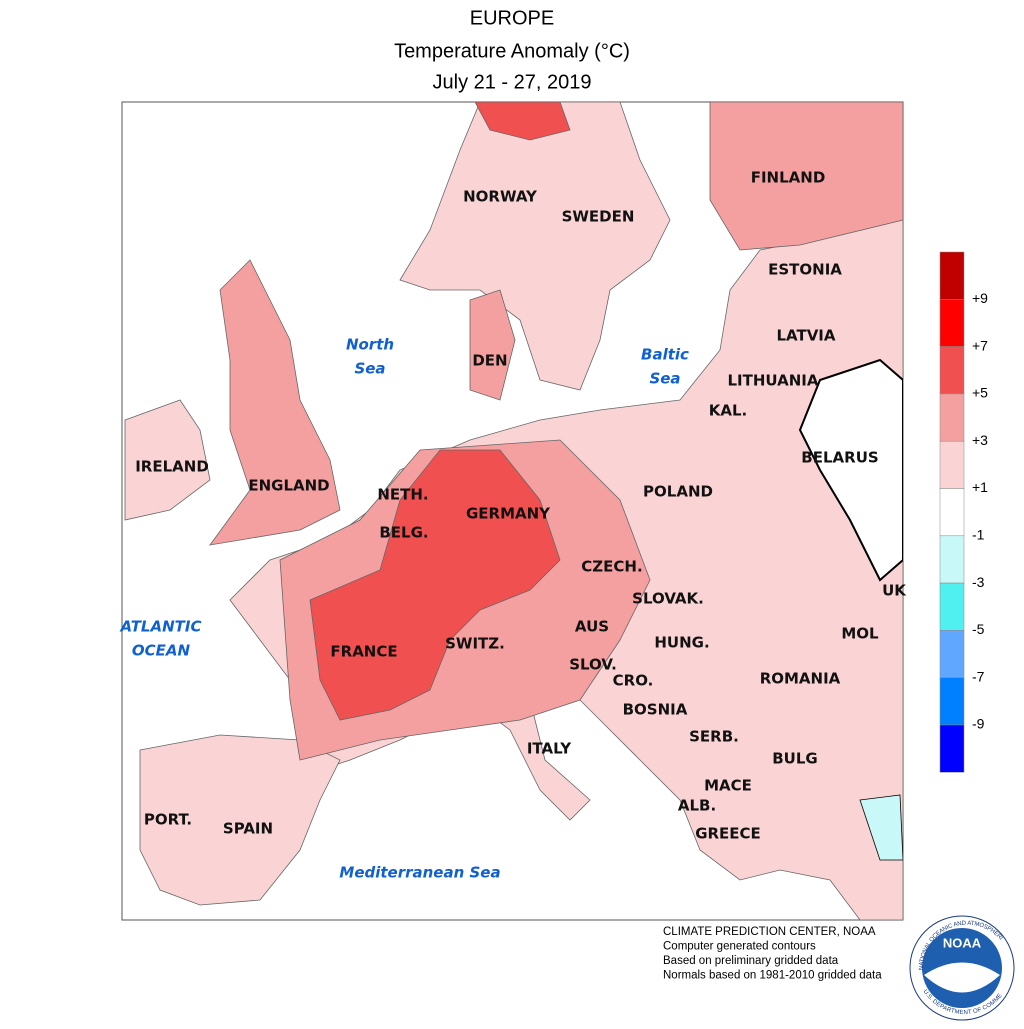 This screenshot has width=1024, height=1029. Describe the element at coordinates (248, 829) in the screenshot. I see `country-label: SPAIN` at that location.